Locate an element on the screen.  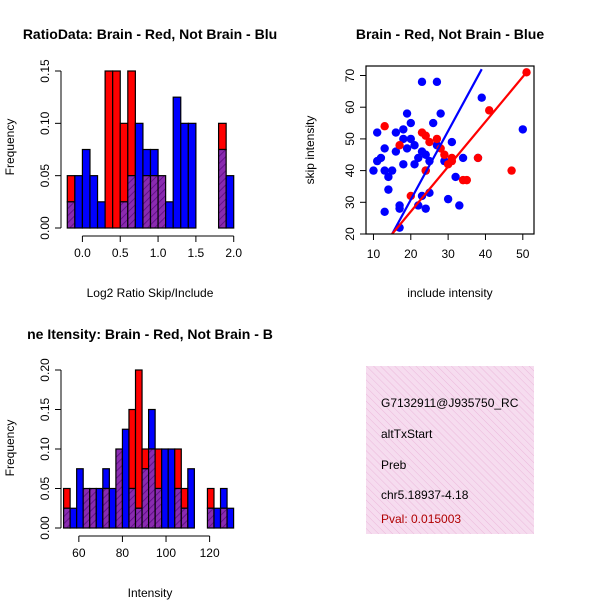
pvalue-text: Pval: 0.015003 is located at coordinates (421, 519).